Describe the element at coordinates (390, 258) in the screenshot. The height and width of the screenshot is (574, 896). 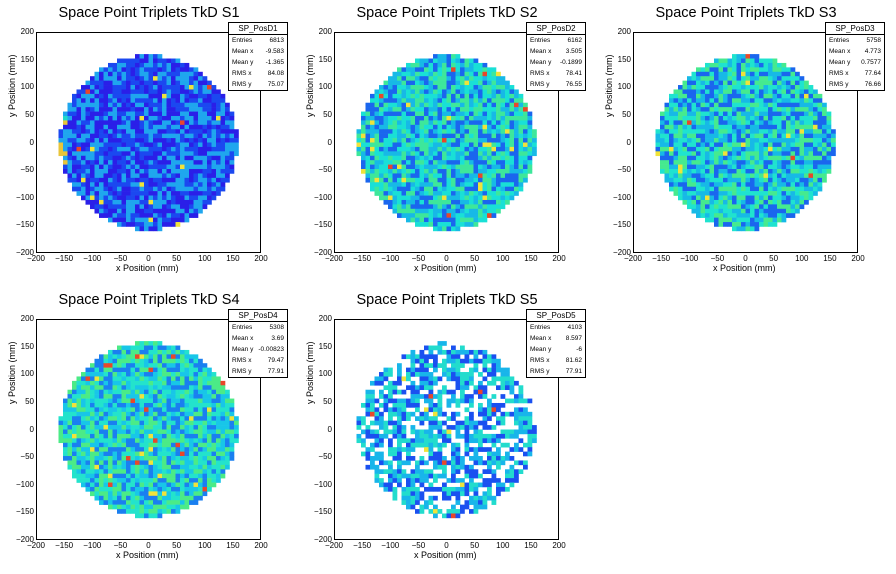
I see `x-tick-label: −100` at that location.